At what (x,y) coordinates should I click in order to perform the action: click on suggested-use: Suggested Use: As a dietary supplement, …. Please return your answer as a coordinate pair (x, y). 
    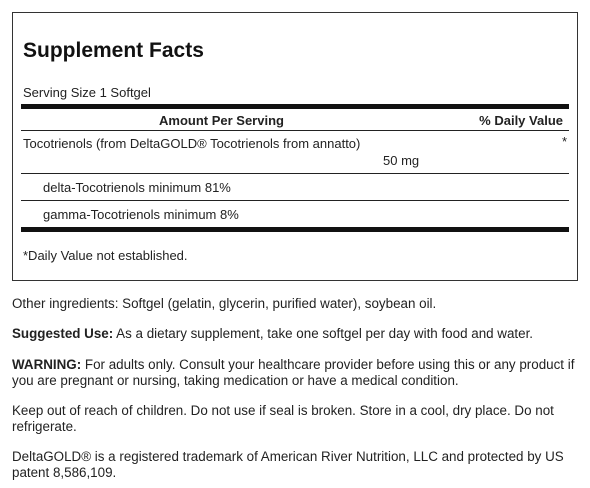
    Looking at the image, I should click on (298, 334).